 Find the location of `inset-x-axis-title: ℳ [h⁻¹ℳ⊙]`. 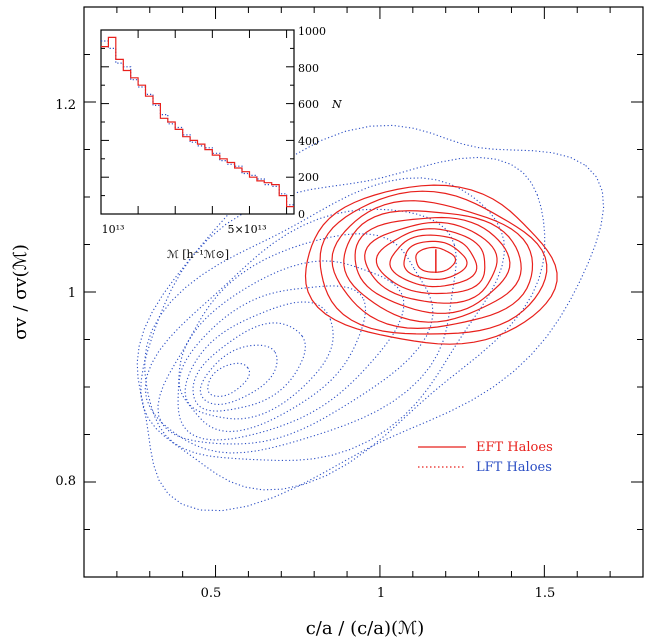

inset-x-axis-title: ℳ [h⁻¹ℳ⊙] is located at coordinates (198, 254).